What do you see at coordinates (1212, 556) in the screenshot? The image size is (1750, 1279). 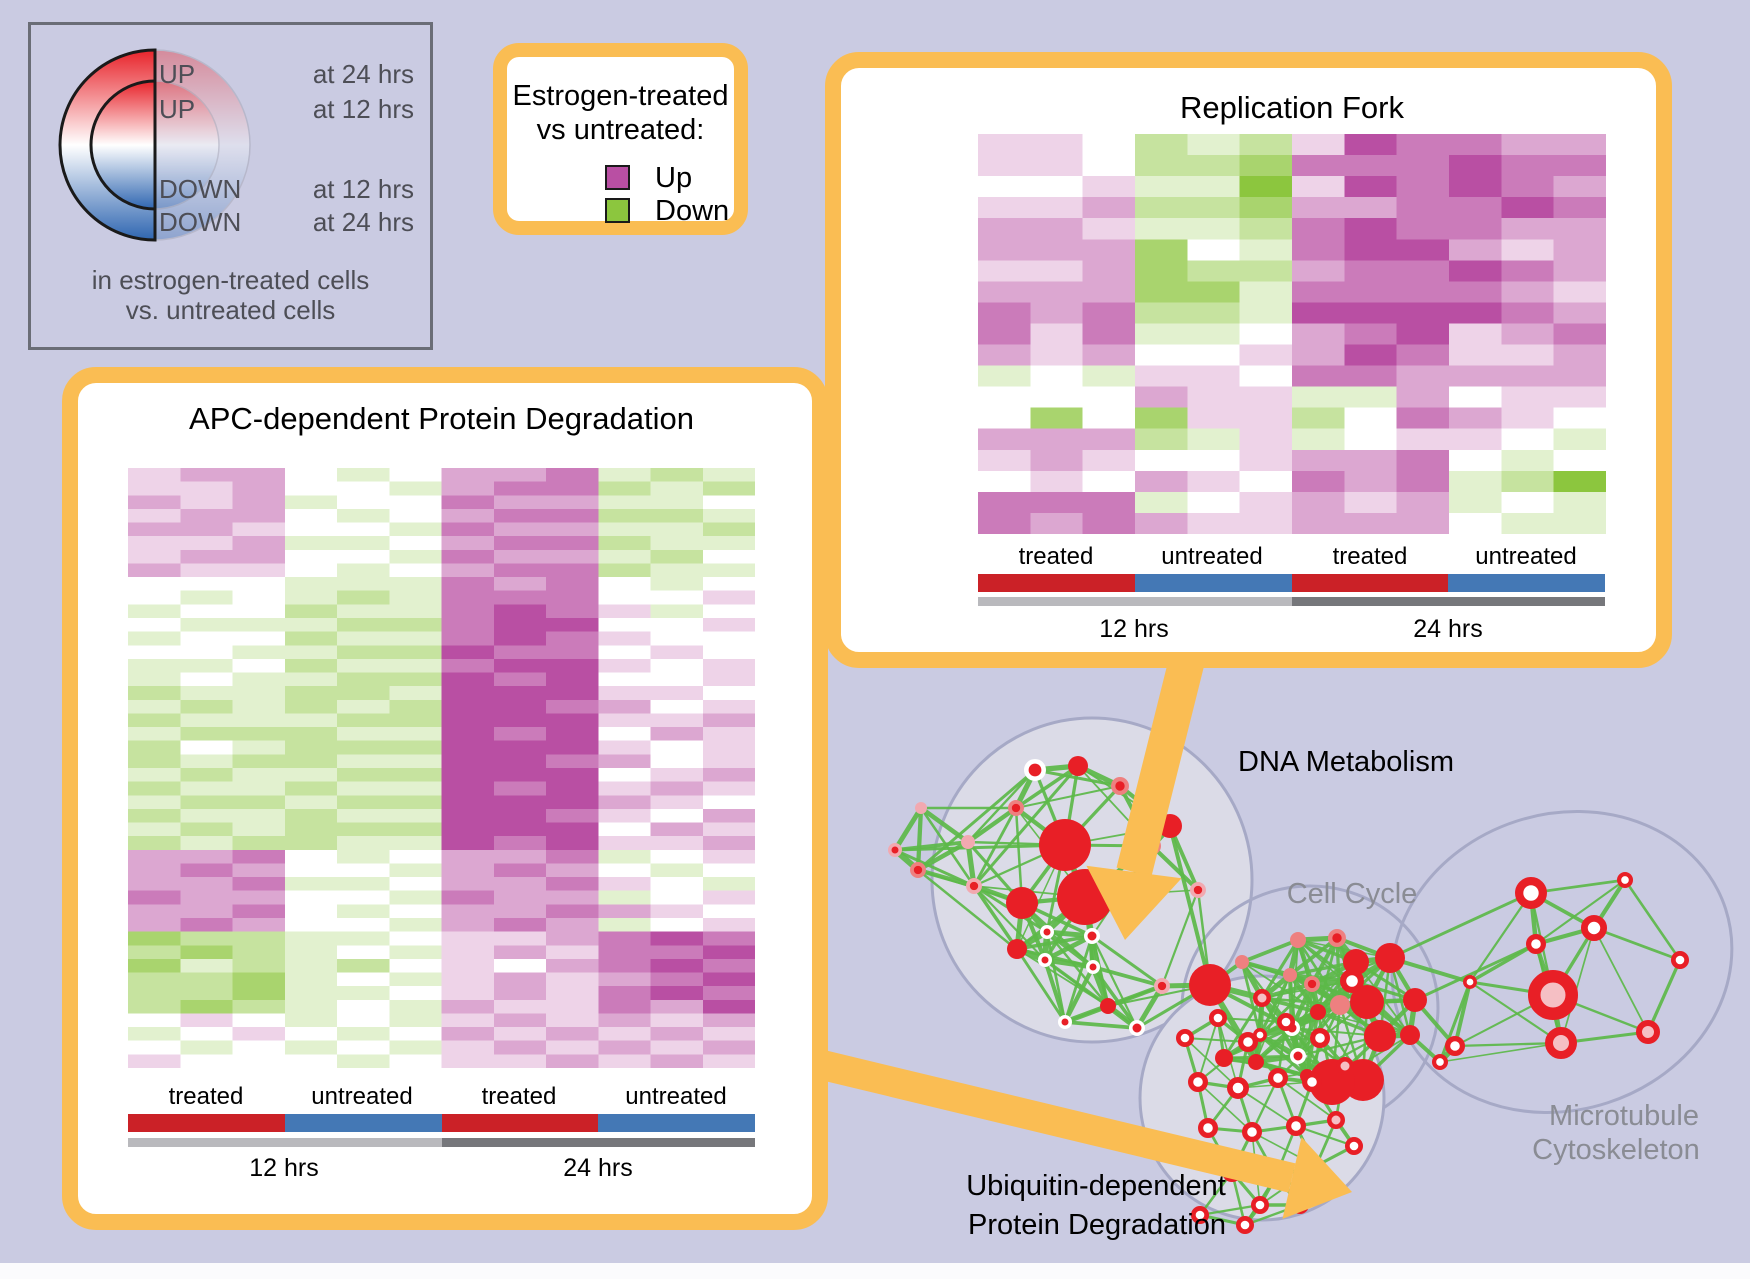 I see `rf-col-label-untreated-12: untreated` at bounding box center [1212, 556].